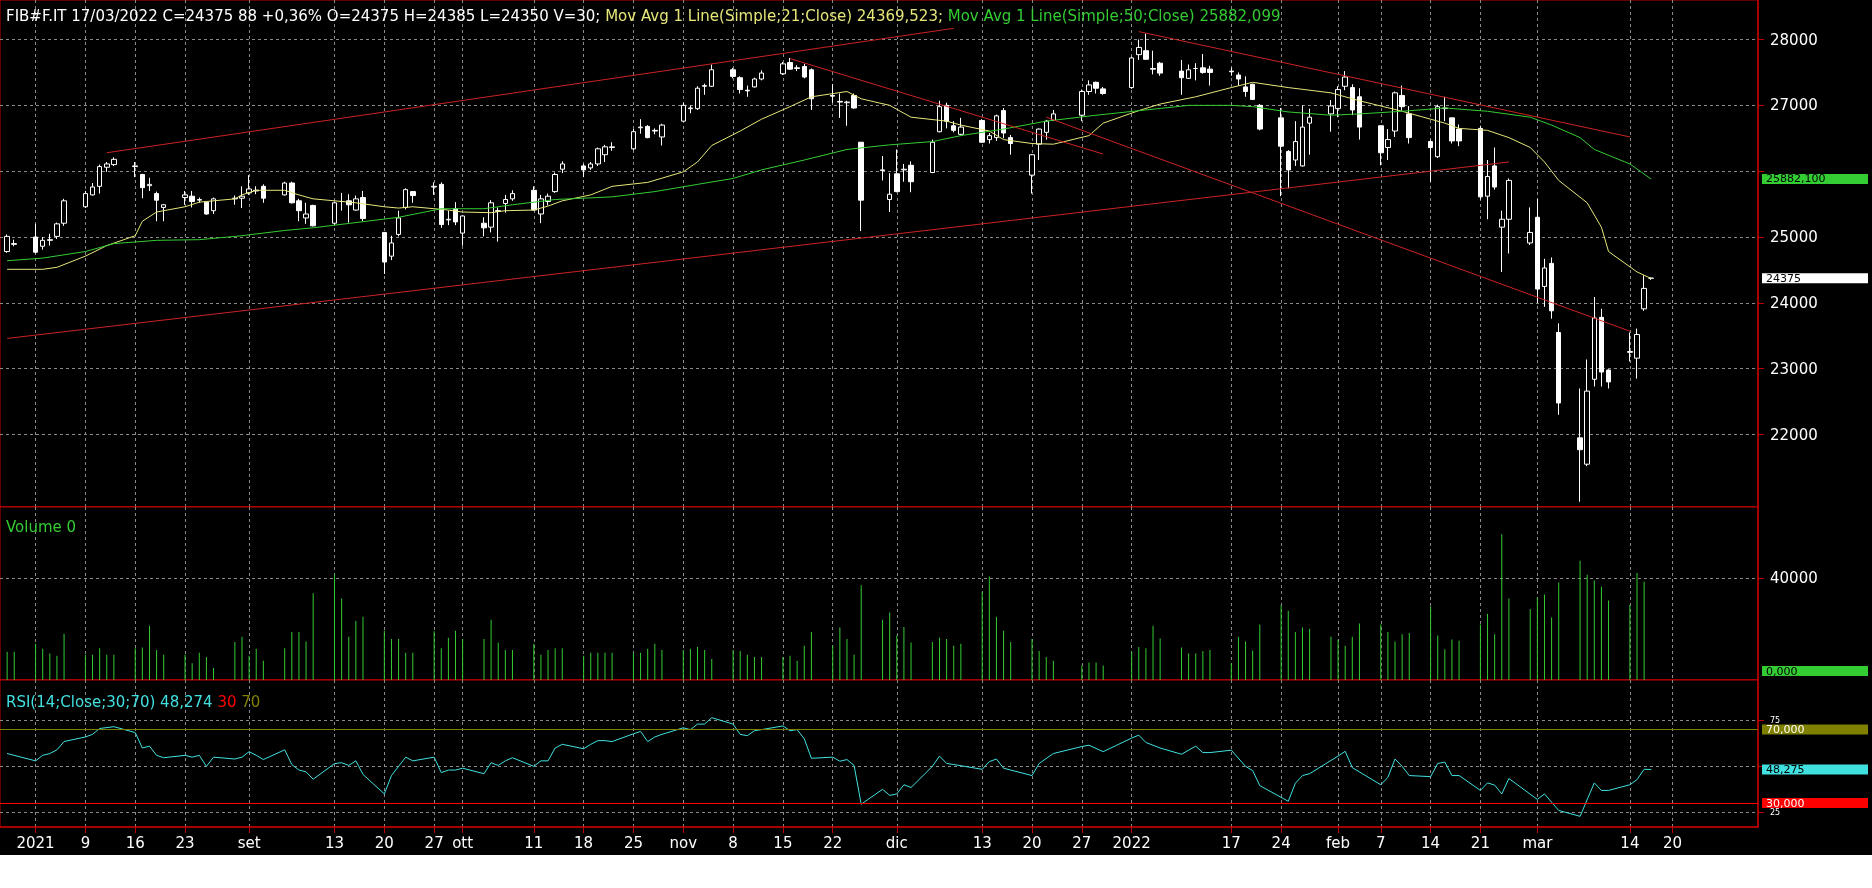 The height and width of the screenshot is (888, 1872). I want to click on x-tick-label: 2021, so click(35, 842).